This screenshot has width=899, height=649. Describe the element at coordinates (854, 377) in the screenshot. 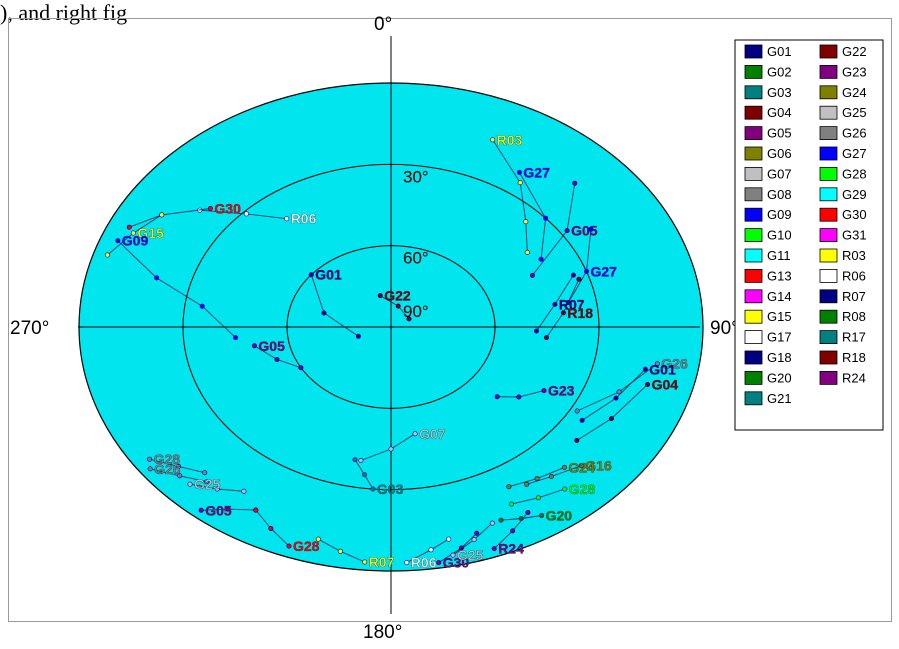

I see `legend-entry: R24` at that location.